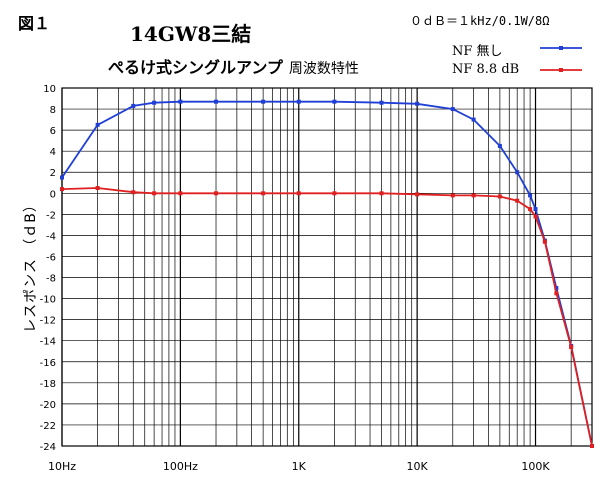 The image size is (600, 480). I want to click on y-tick-label: -4, so click(51, 236).